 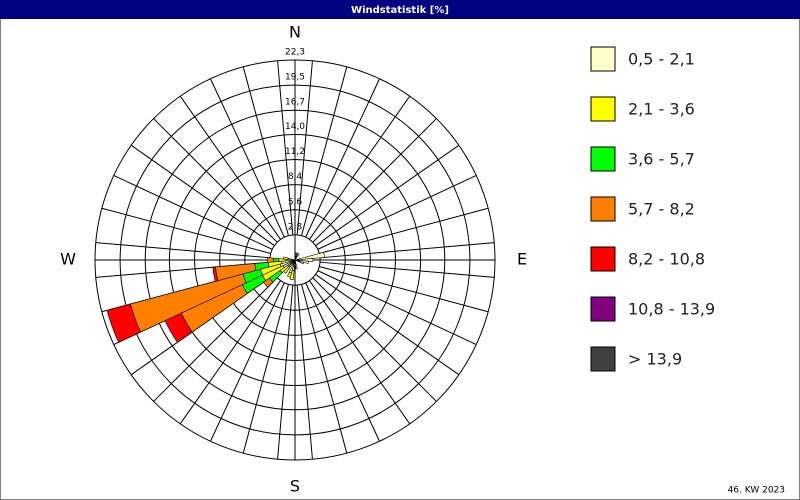 I want to click on compass-label: W, so click(x=68, y=259).